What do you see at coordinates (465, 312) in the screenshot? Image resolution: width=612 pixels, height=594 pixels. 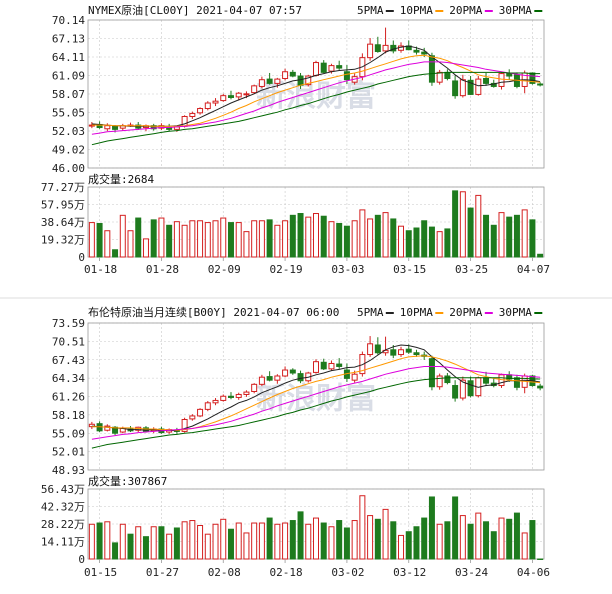 I see `ma-legend-label: 20PMA` at bounding box center [465, 312].